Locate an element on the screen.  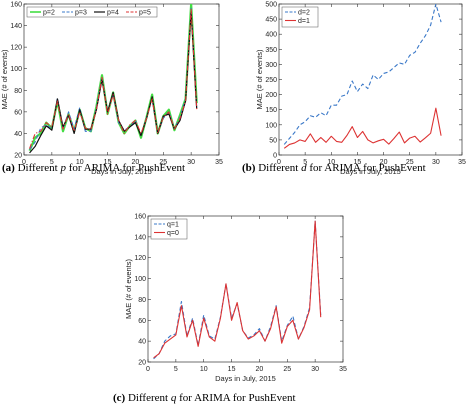
legend: p=2 p=3 p=4 p=5 is located at coordinates (92, 12).